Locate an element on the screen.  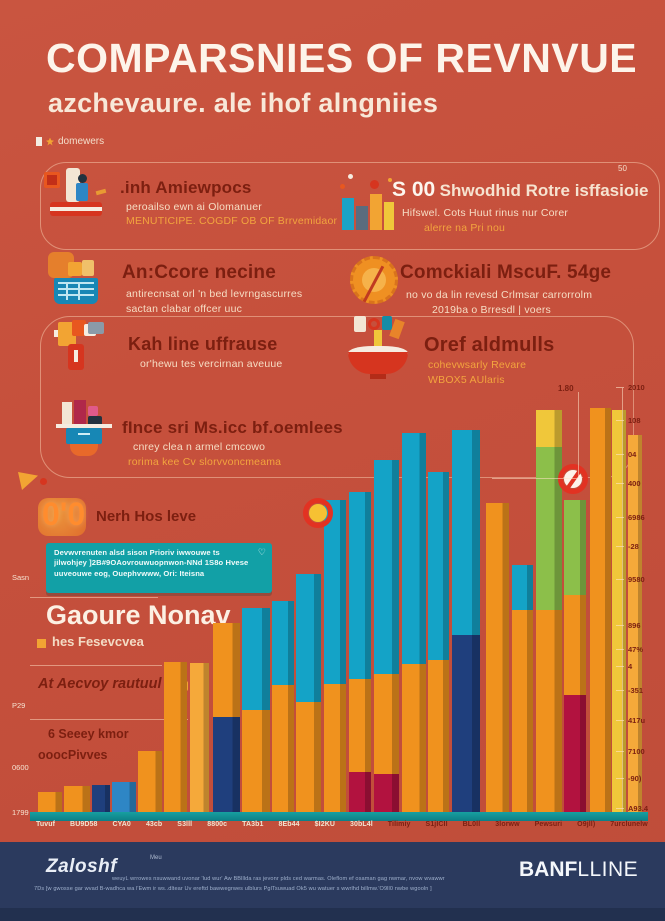
x-axis-label: 30bL4l is located at coordinates (361, 824).